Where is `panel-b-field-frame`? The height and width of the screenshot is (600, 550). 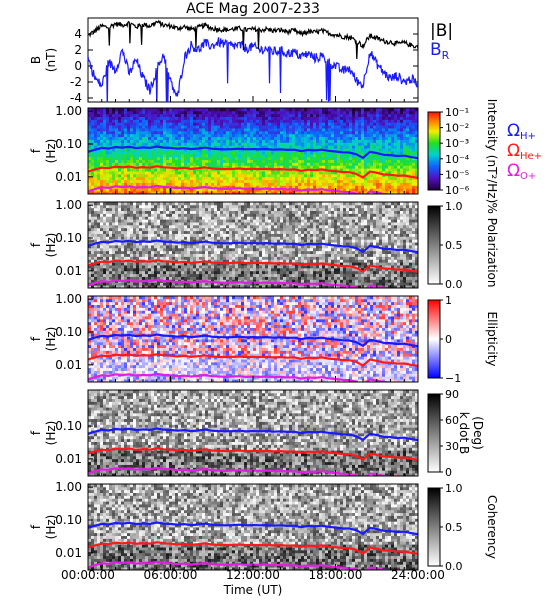 panel-b-field-frame is located at coordinates (253, 60).